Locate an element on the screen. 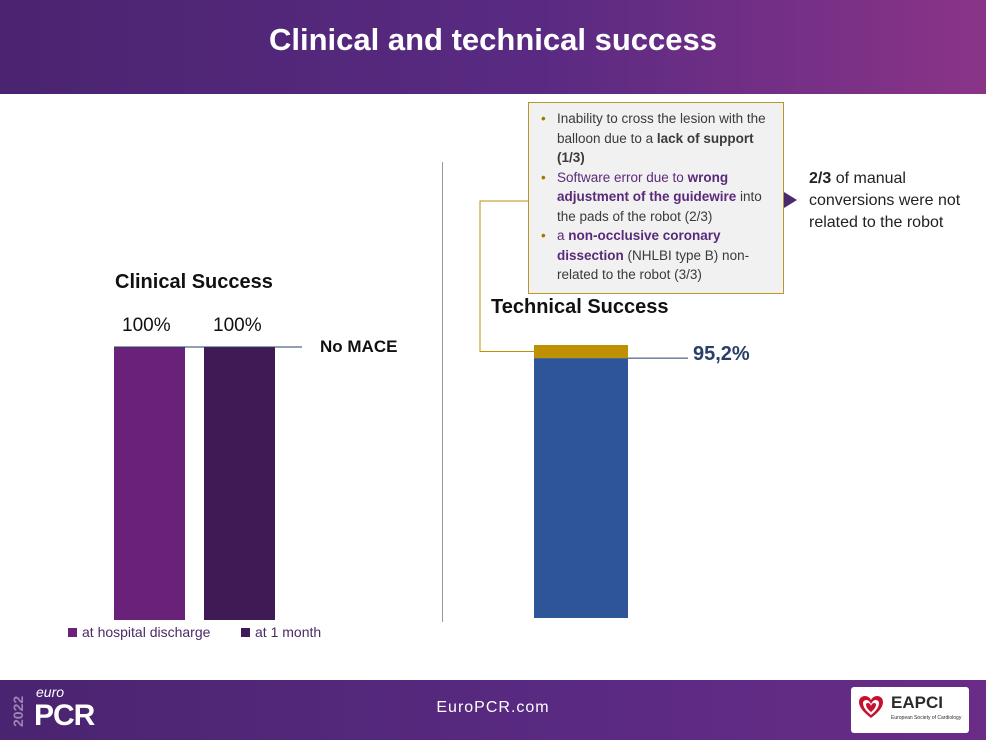 This screenshot has width=986, height=740. callout-item3-bold: non-occlusive coronary dissection is located at coordinates (639, 245).